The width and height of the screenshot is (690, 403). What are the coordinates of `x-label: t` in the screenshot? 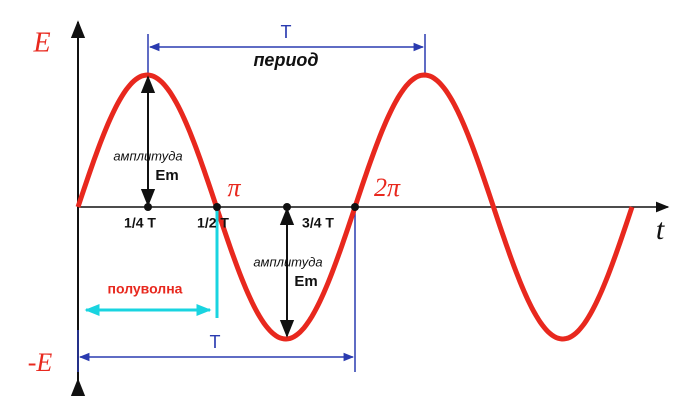 It's located at (660, 229).